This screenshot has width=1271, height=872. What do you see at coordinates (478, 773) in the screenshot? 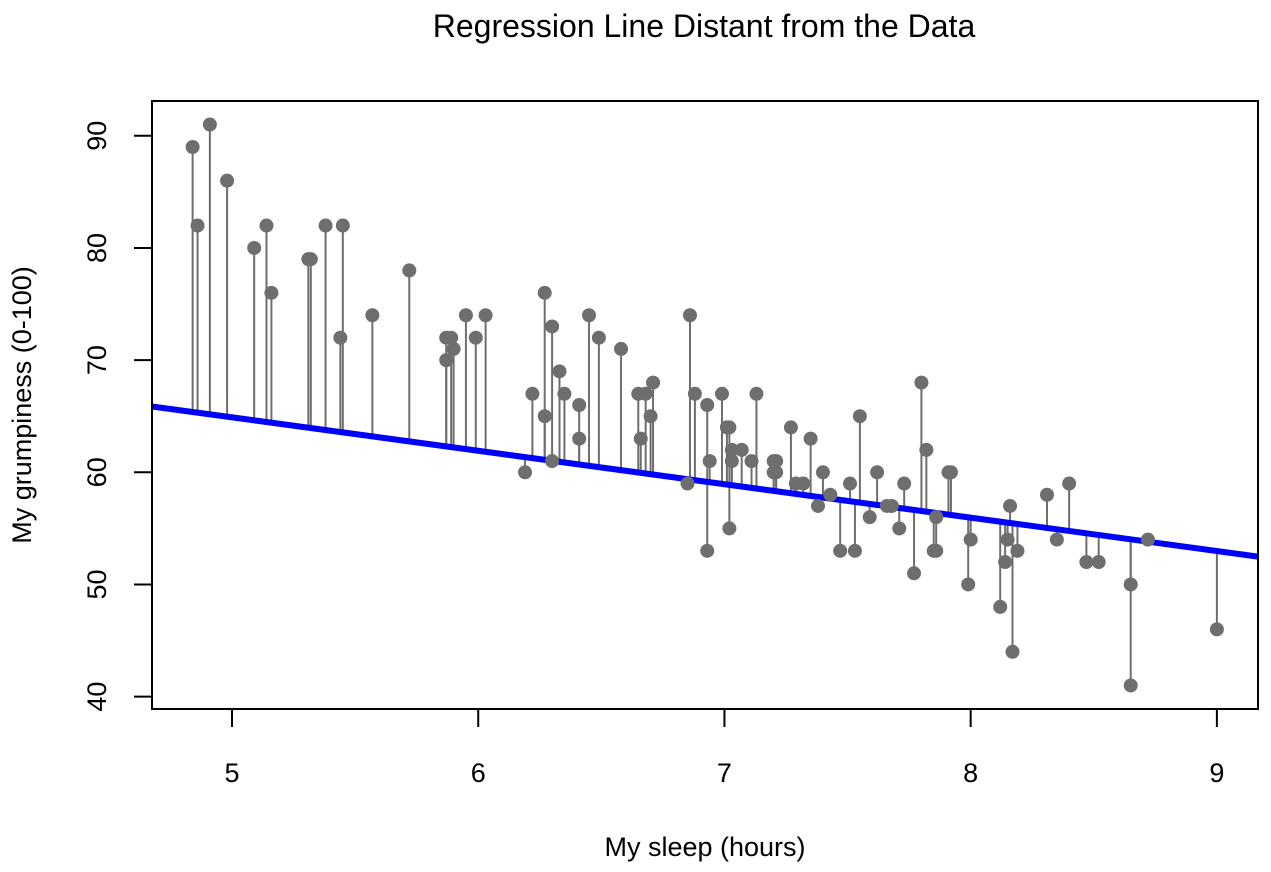
I see `x-tick-label: 6` at bounding box center [478, 773].